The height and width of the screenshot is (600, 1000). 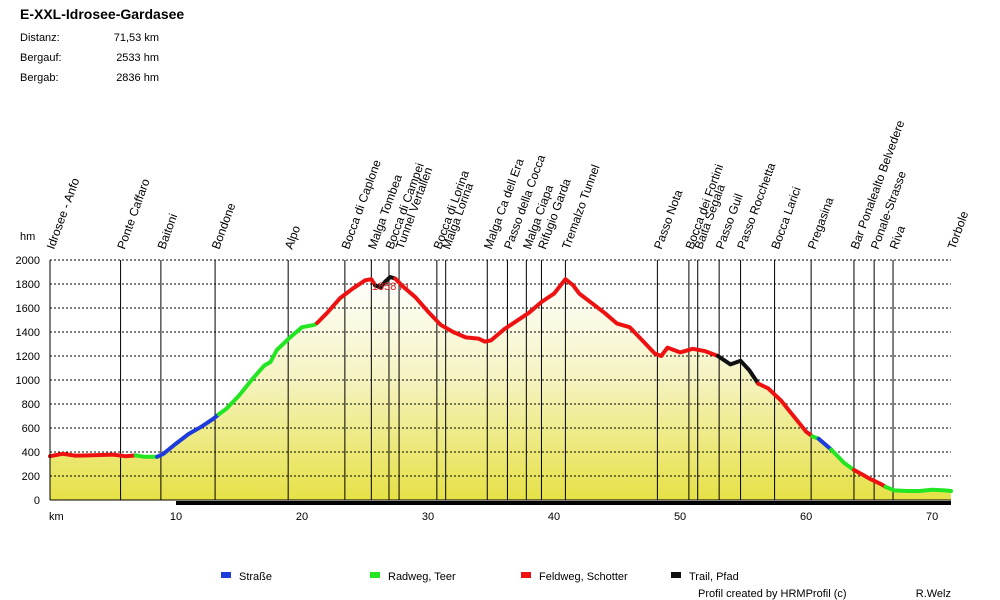 I want to click on waypoint-label: Riva, so click(x=897, y=237).